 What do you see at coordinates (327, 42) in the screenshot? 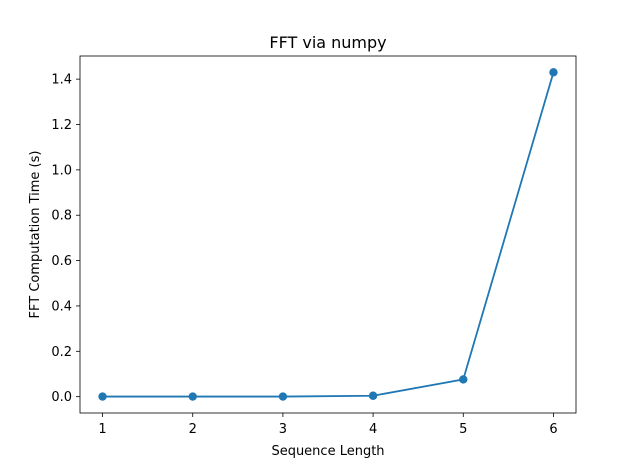
I see `chart-title: FFT via numpy` at bounding box center [327, 42].